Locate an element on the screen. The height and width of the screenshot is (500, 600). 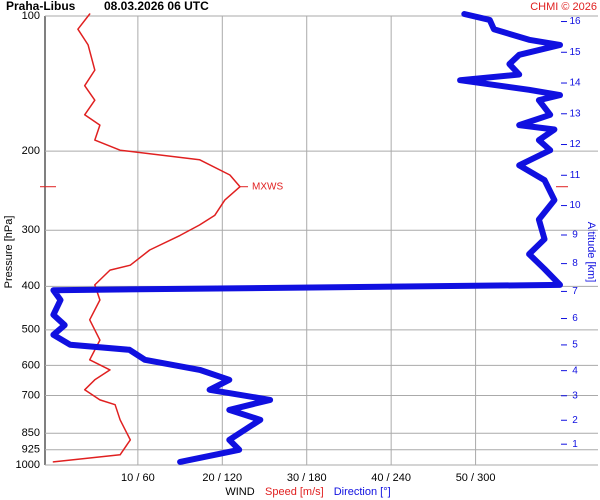
x-tick-label: 20 / 120 is located at coordinates (222, 478).